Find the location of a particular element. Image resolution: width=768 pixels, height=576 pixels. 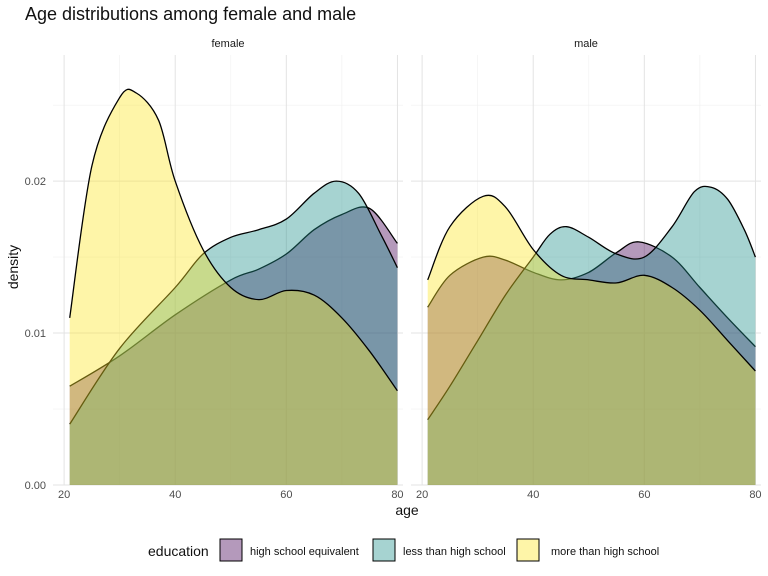

legend-item-high-school-equivalent: high school equivalent is located at coordinates (289, 550).